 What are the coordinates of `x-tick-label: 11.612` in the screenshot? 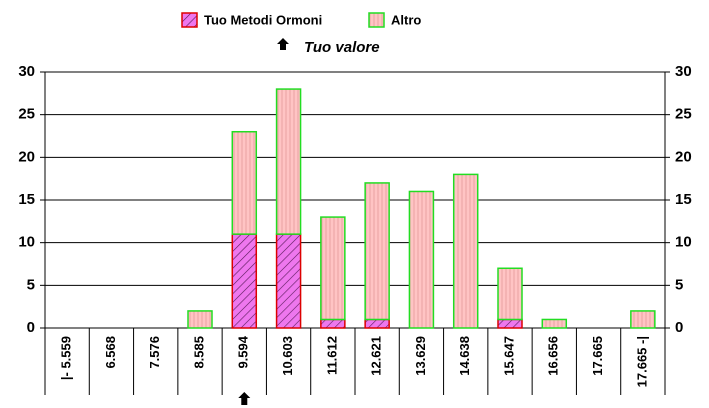 It's located at (331, 355).